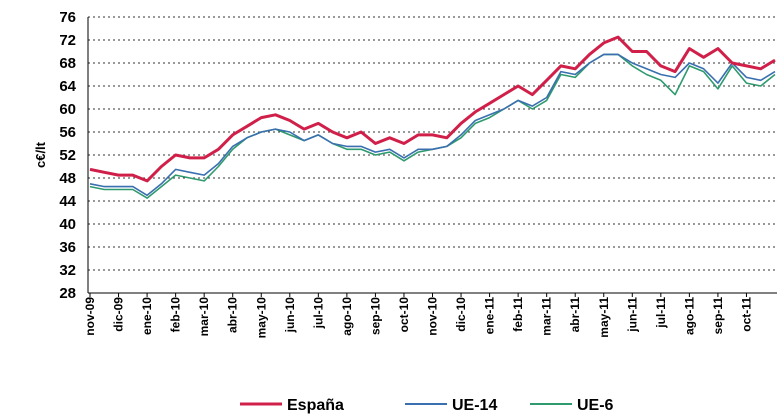 Image resolution: width=777 pixels, height=419 pixels. Describe the element at coordinates (318, 313) in the screenshot. I see `x-tick-label: jul-10` at that location.